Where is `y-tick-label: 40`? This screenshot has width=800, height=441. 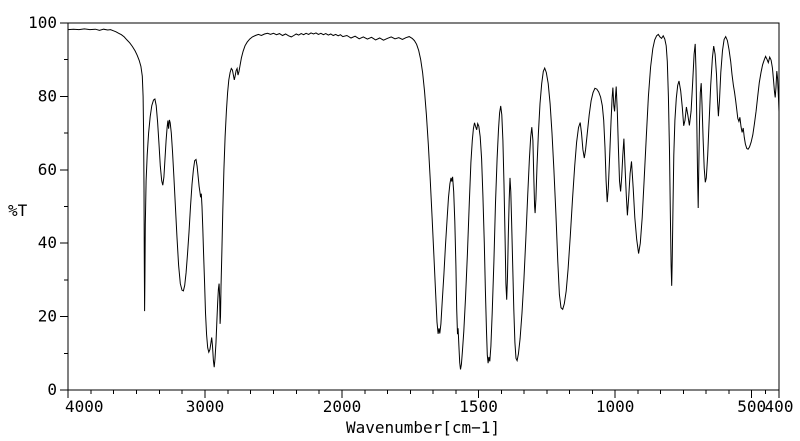 y-tick-label: 40 is located at coordinates (47, 242).